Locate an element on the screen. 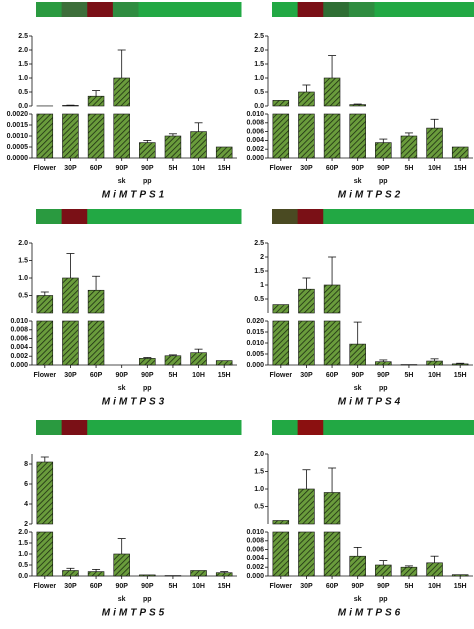  chart-title: MiMTPS2 is located at coordinates (370, 195).